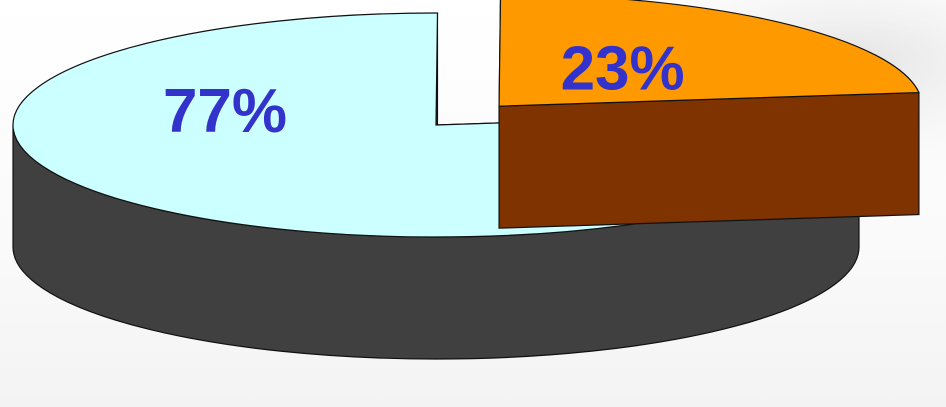 Image resolution: width=946 pixels, height=407 pixels. Describe the element at coordinates (225, 111) in the screenshot. I see `slice-value-label: 77%` at that location.